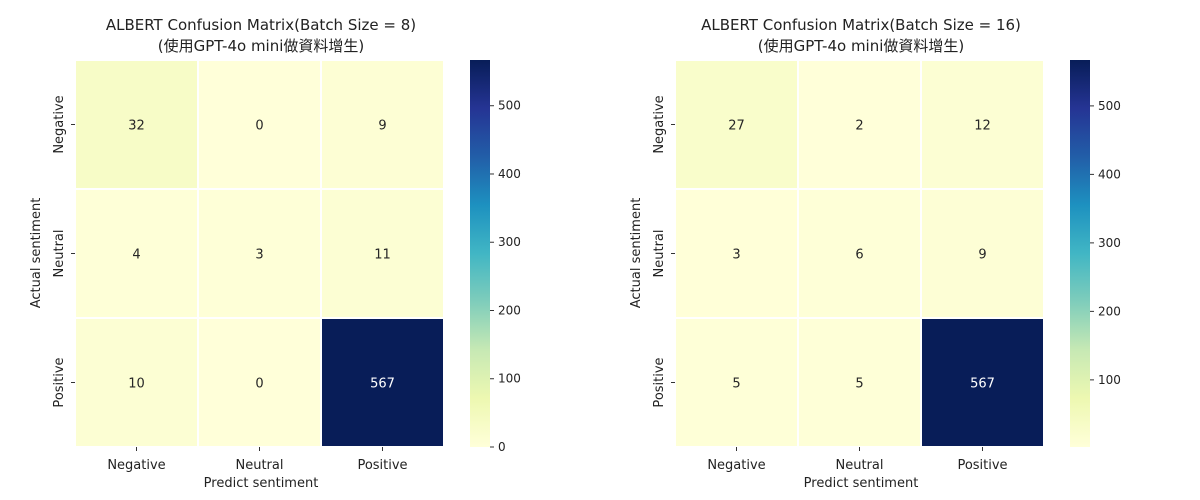  I want to click on colorbar-tick-label: 0, so click(502, 447).